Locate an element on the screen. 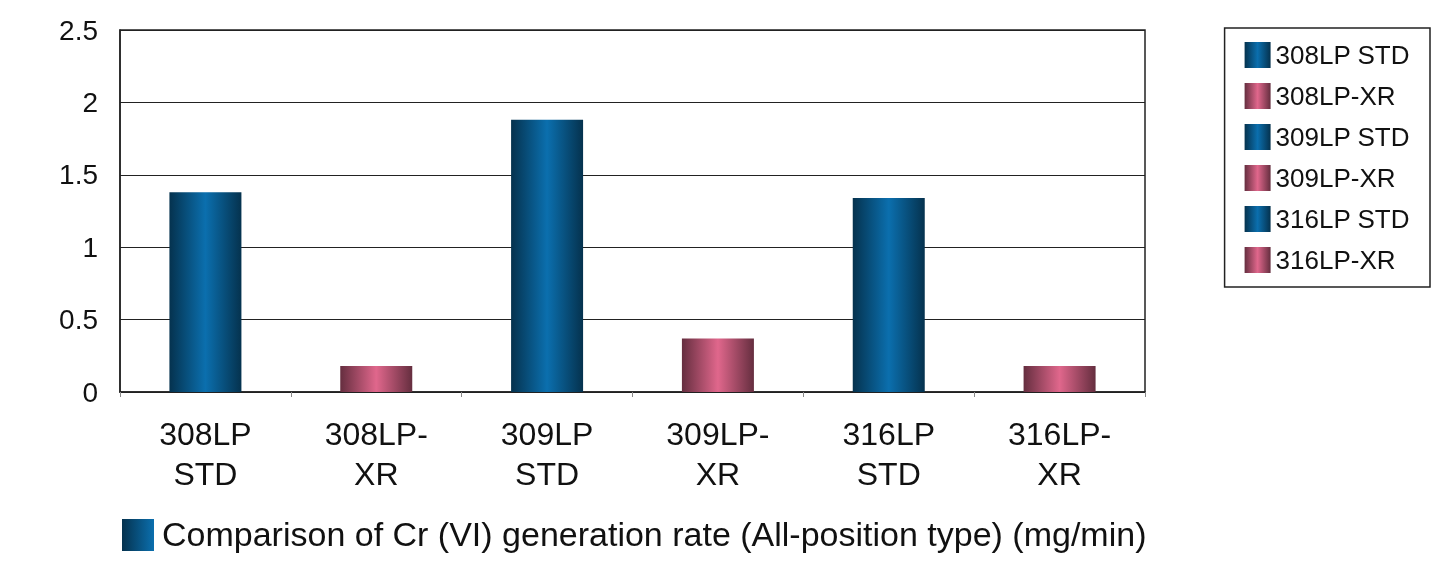 This screenshot has height=564, width=1434. legend-label: 316LP-XR is located at coordinates (1335, 260).